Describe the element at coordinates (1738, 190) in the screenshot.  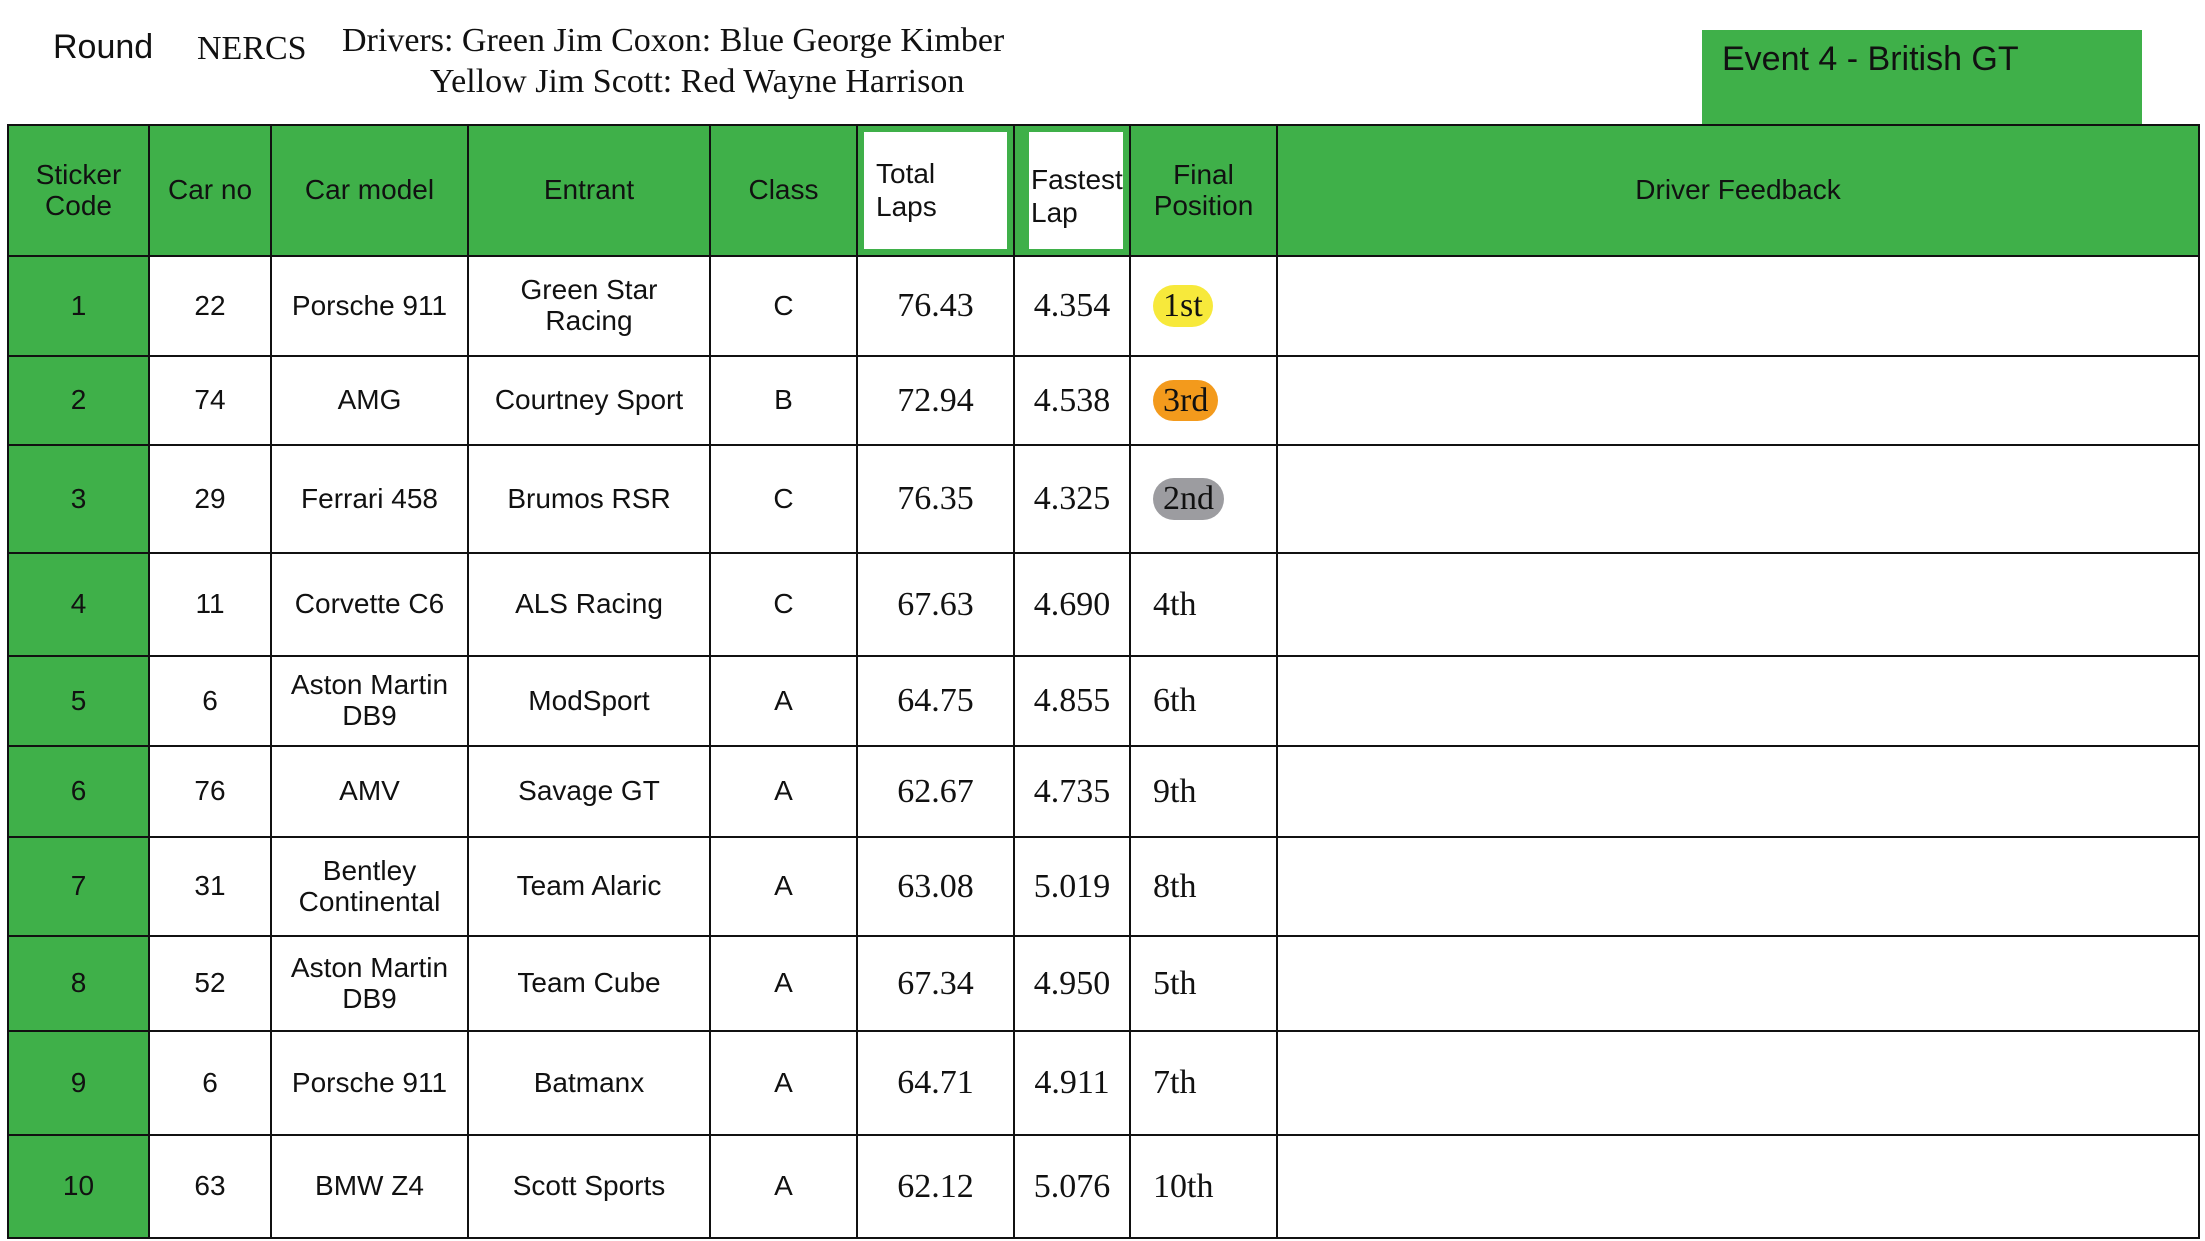
I see `column-header: Driver Feedback` at that location.